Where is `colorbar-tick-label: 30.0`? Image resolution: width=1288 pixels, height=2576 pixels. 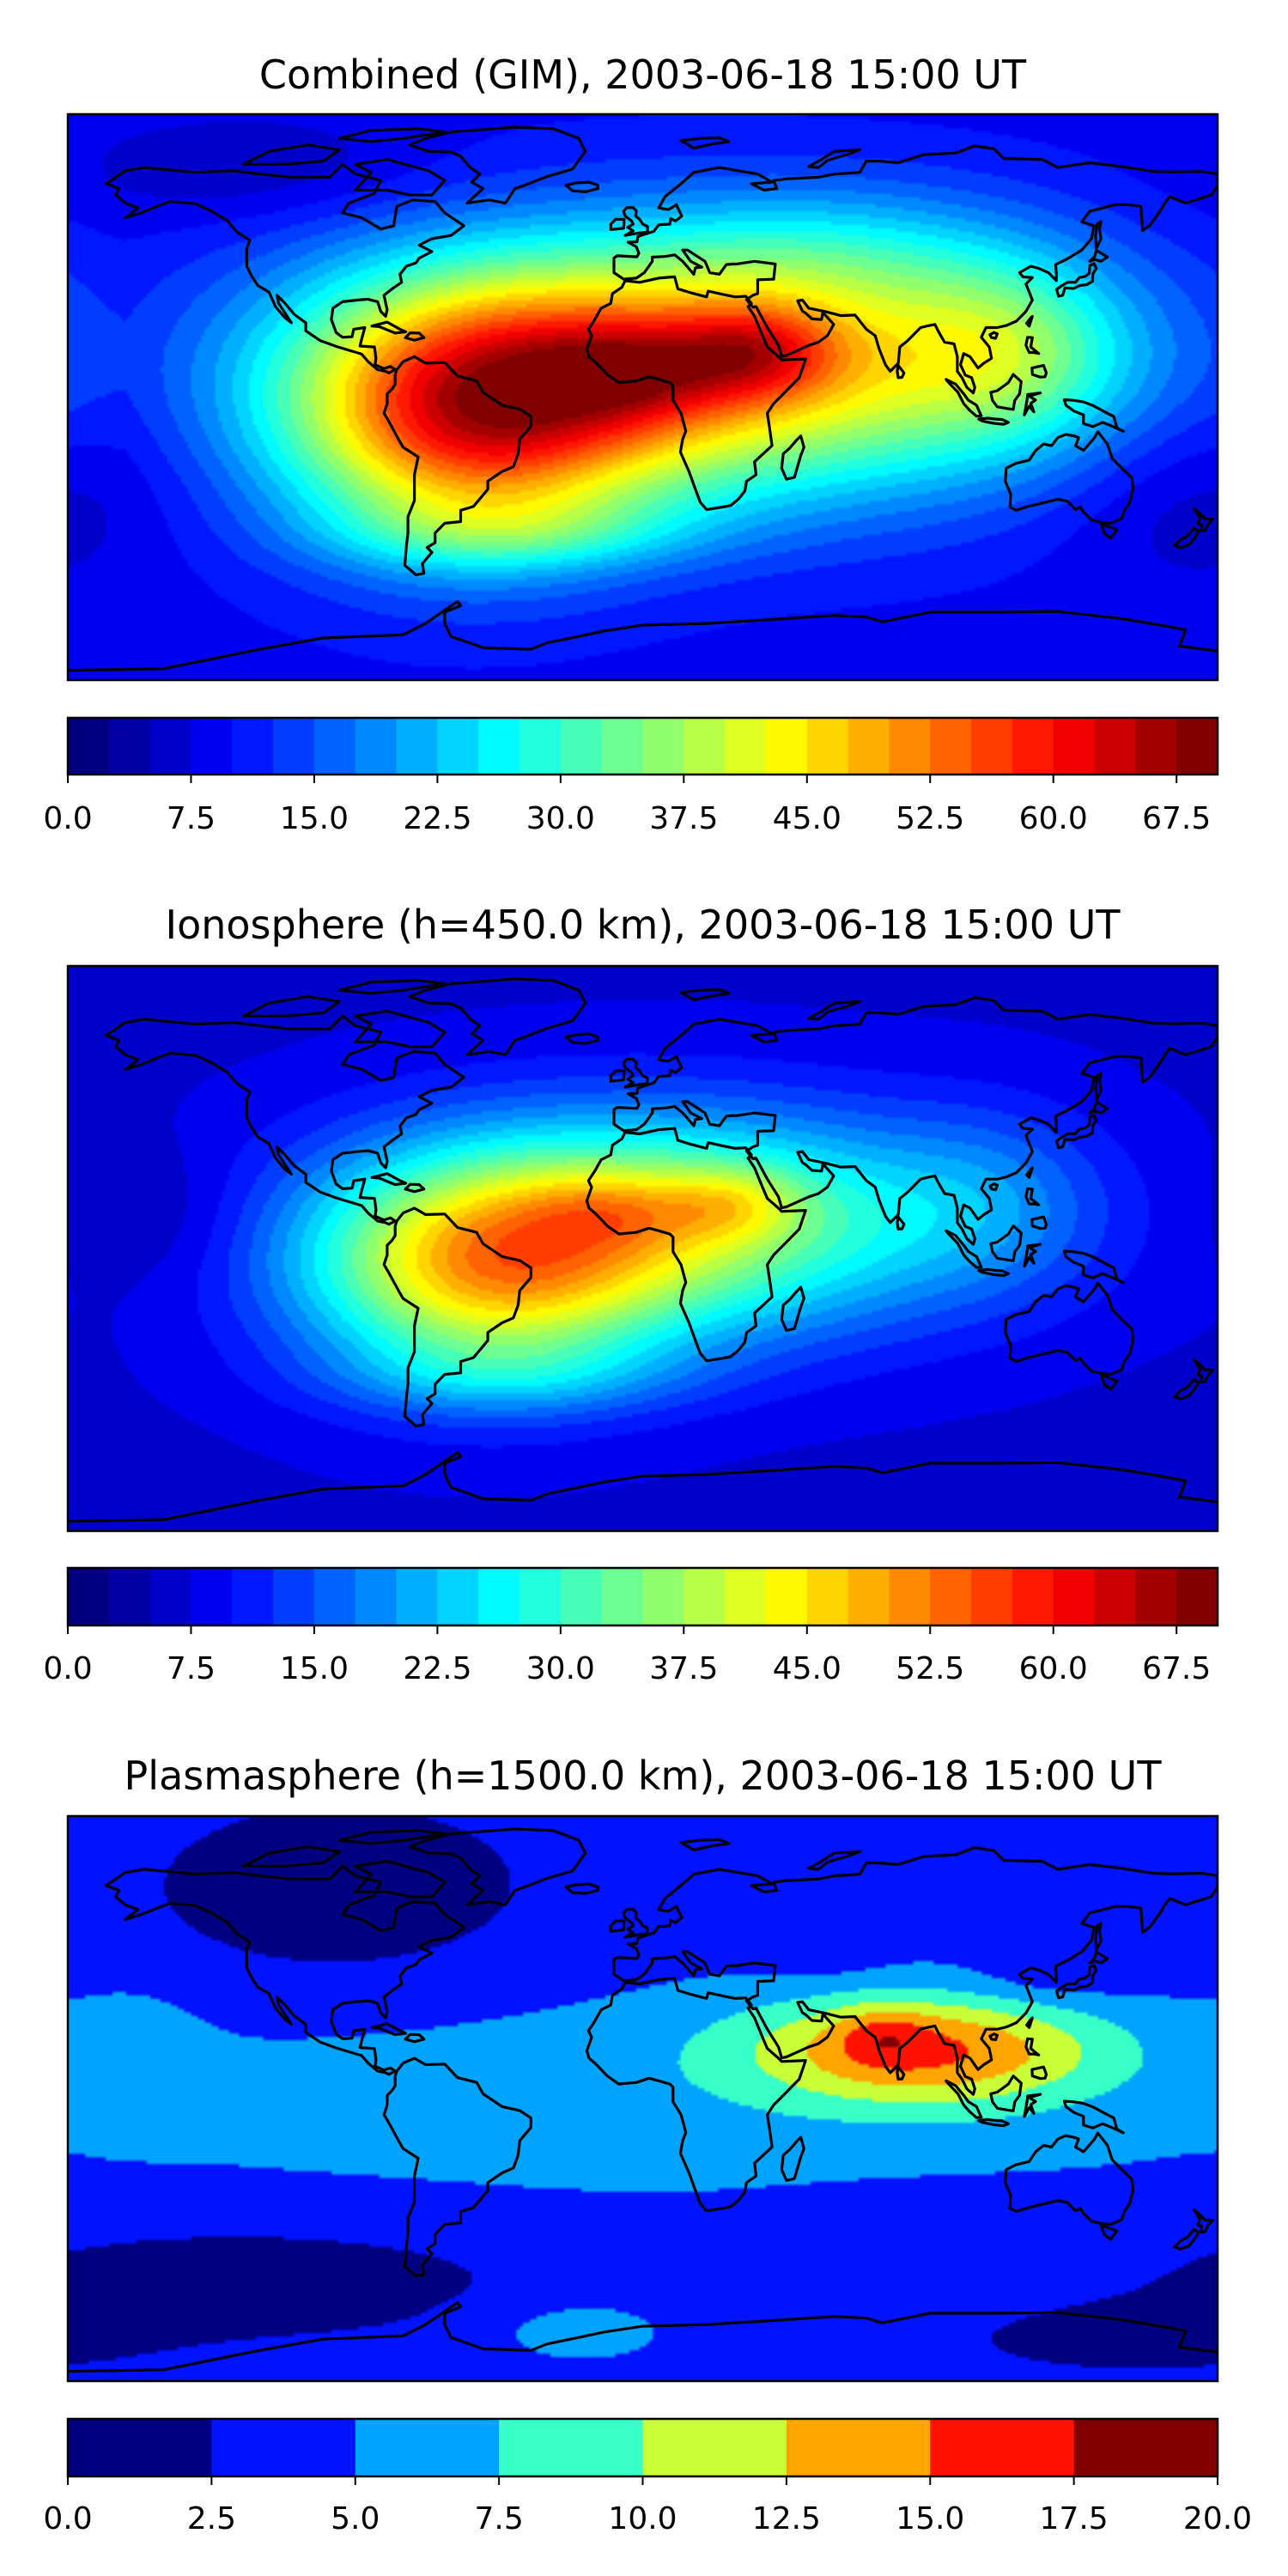
colorbar-tick-label: 30.0 is located at coordinates (561, 1668).